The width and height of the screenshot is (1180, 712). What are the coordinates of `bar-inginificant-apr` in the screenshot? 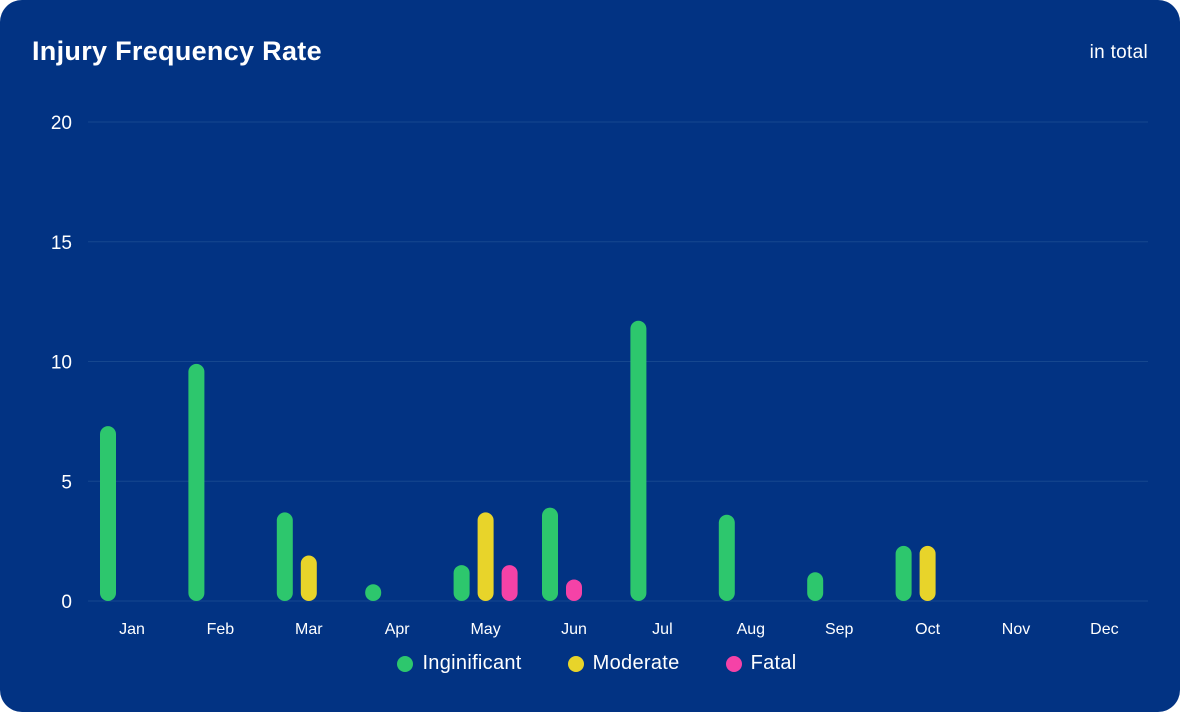 It's located at (373, 592).